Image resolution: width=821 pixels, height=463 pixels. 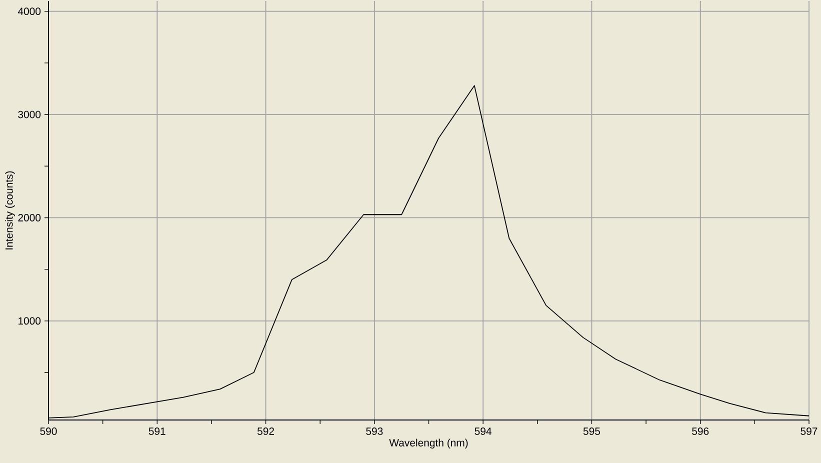 I want to click on y-tick-label: 1000, so click(x=29, y=321).